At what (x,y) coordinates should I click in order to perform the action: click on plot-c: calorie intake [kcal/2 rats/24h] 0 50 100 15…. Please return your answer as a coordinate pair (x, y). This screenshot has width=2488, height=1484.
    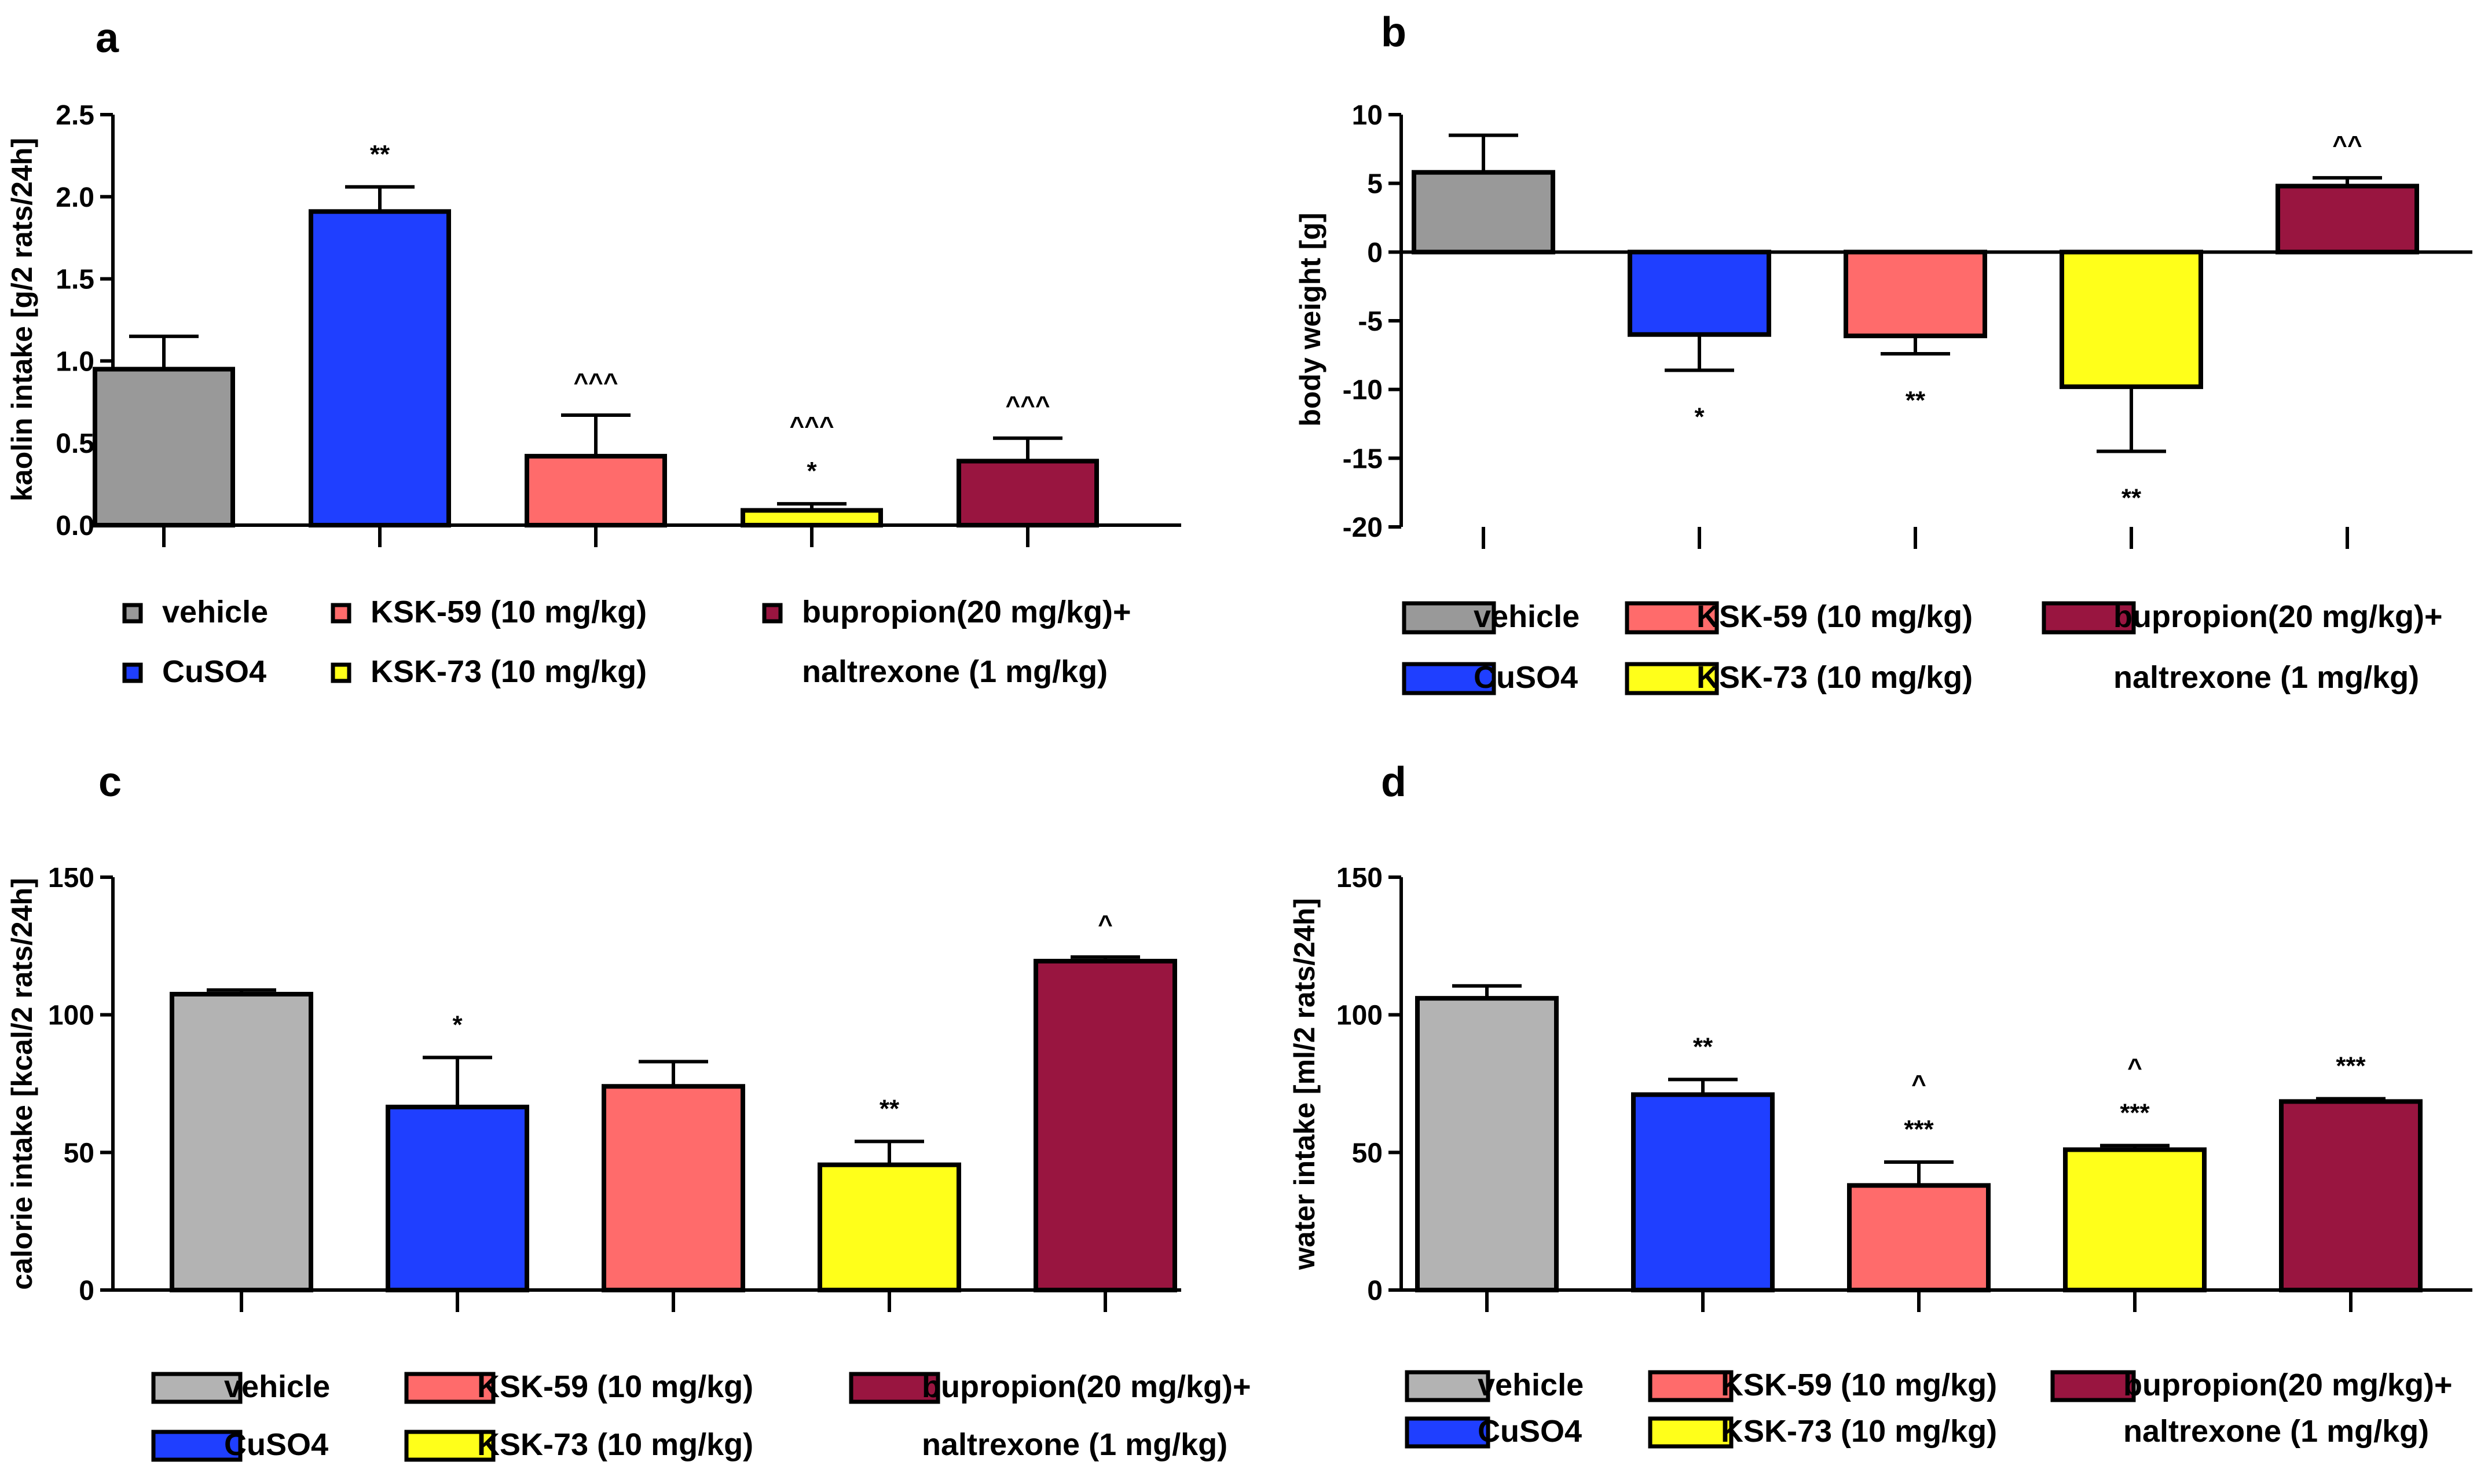
    Looking at the image, I should click on (593, 1087).